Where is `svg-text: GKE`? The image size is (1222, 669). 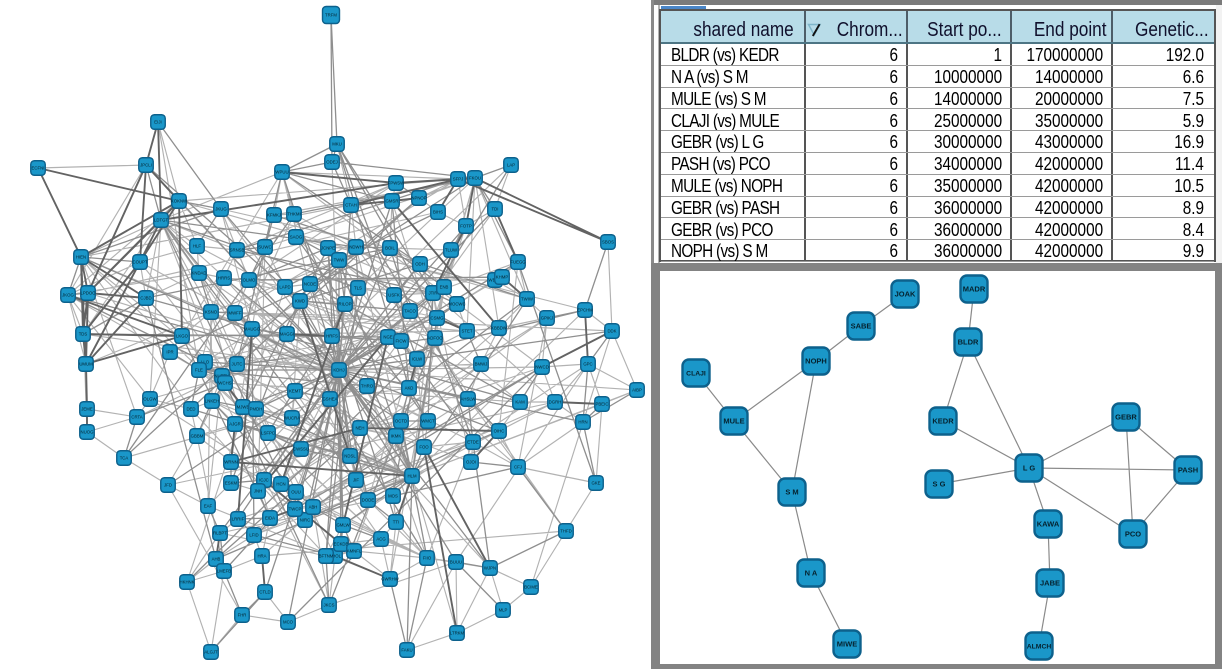 svg-text: GKE is located at coordinates (595, 483).